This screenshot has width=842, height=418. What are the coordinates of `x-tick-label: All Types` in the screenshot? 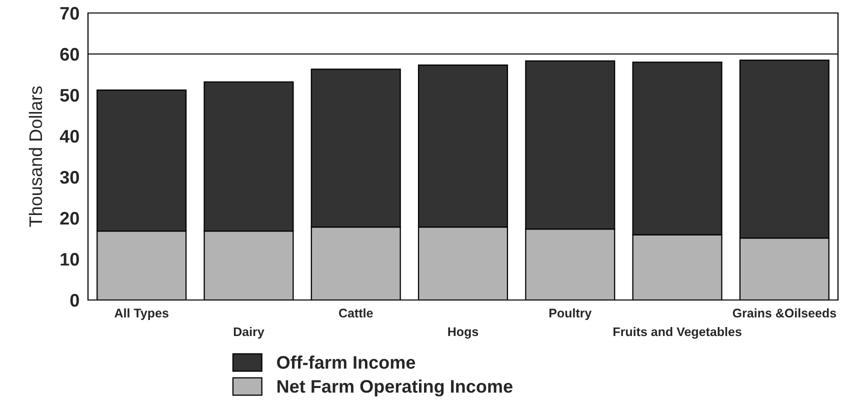 It's located at (141, 314).